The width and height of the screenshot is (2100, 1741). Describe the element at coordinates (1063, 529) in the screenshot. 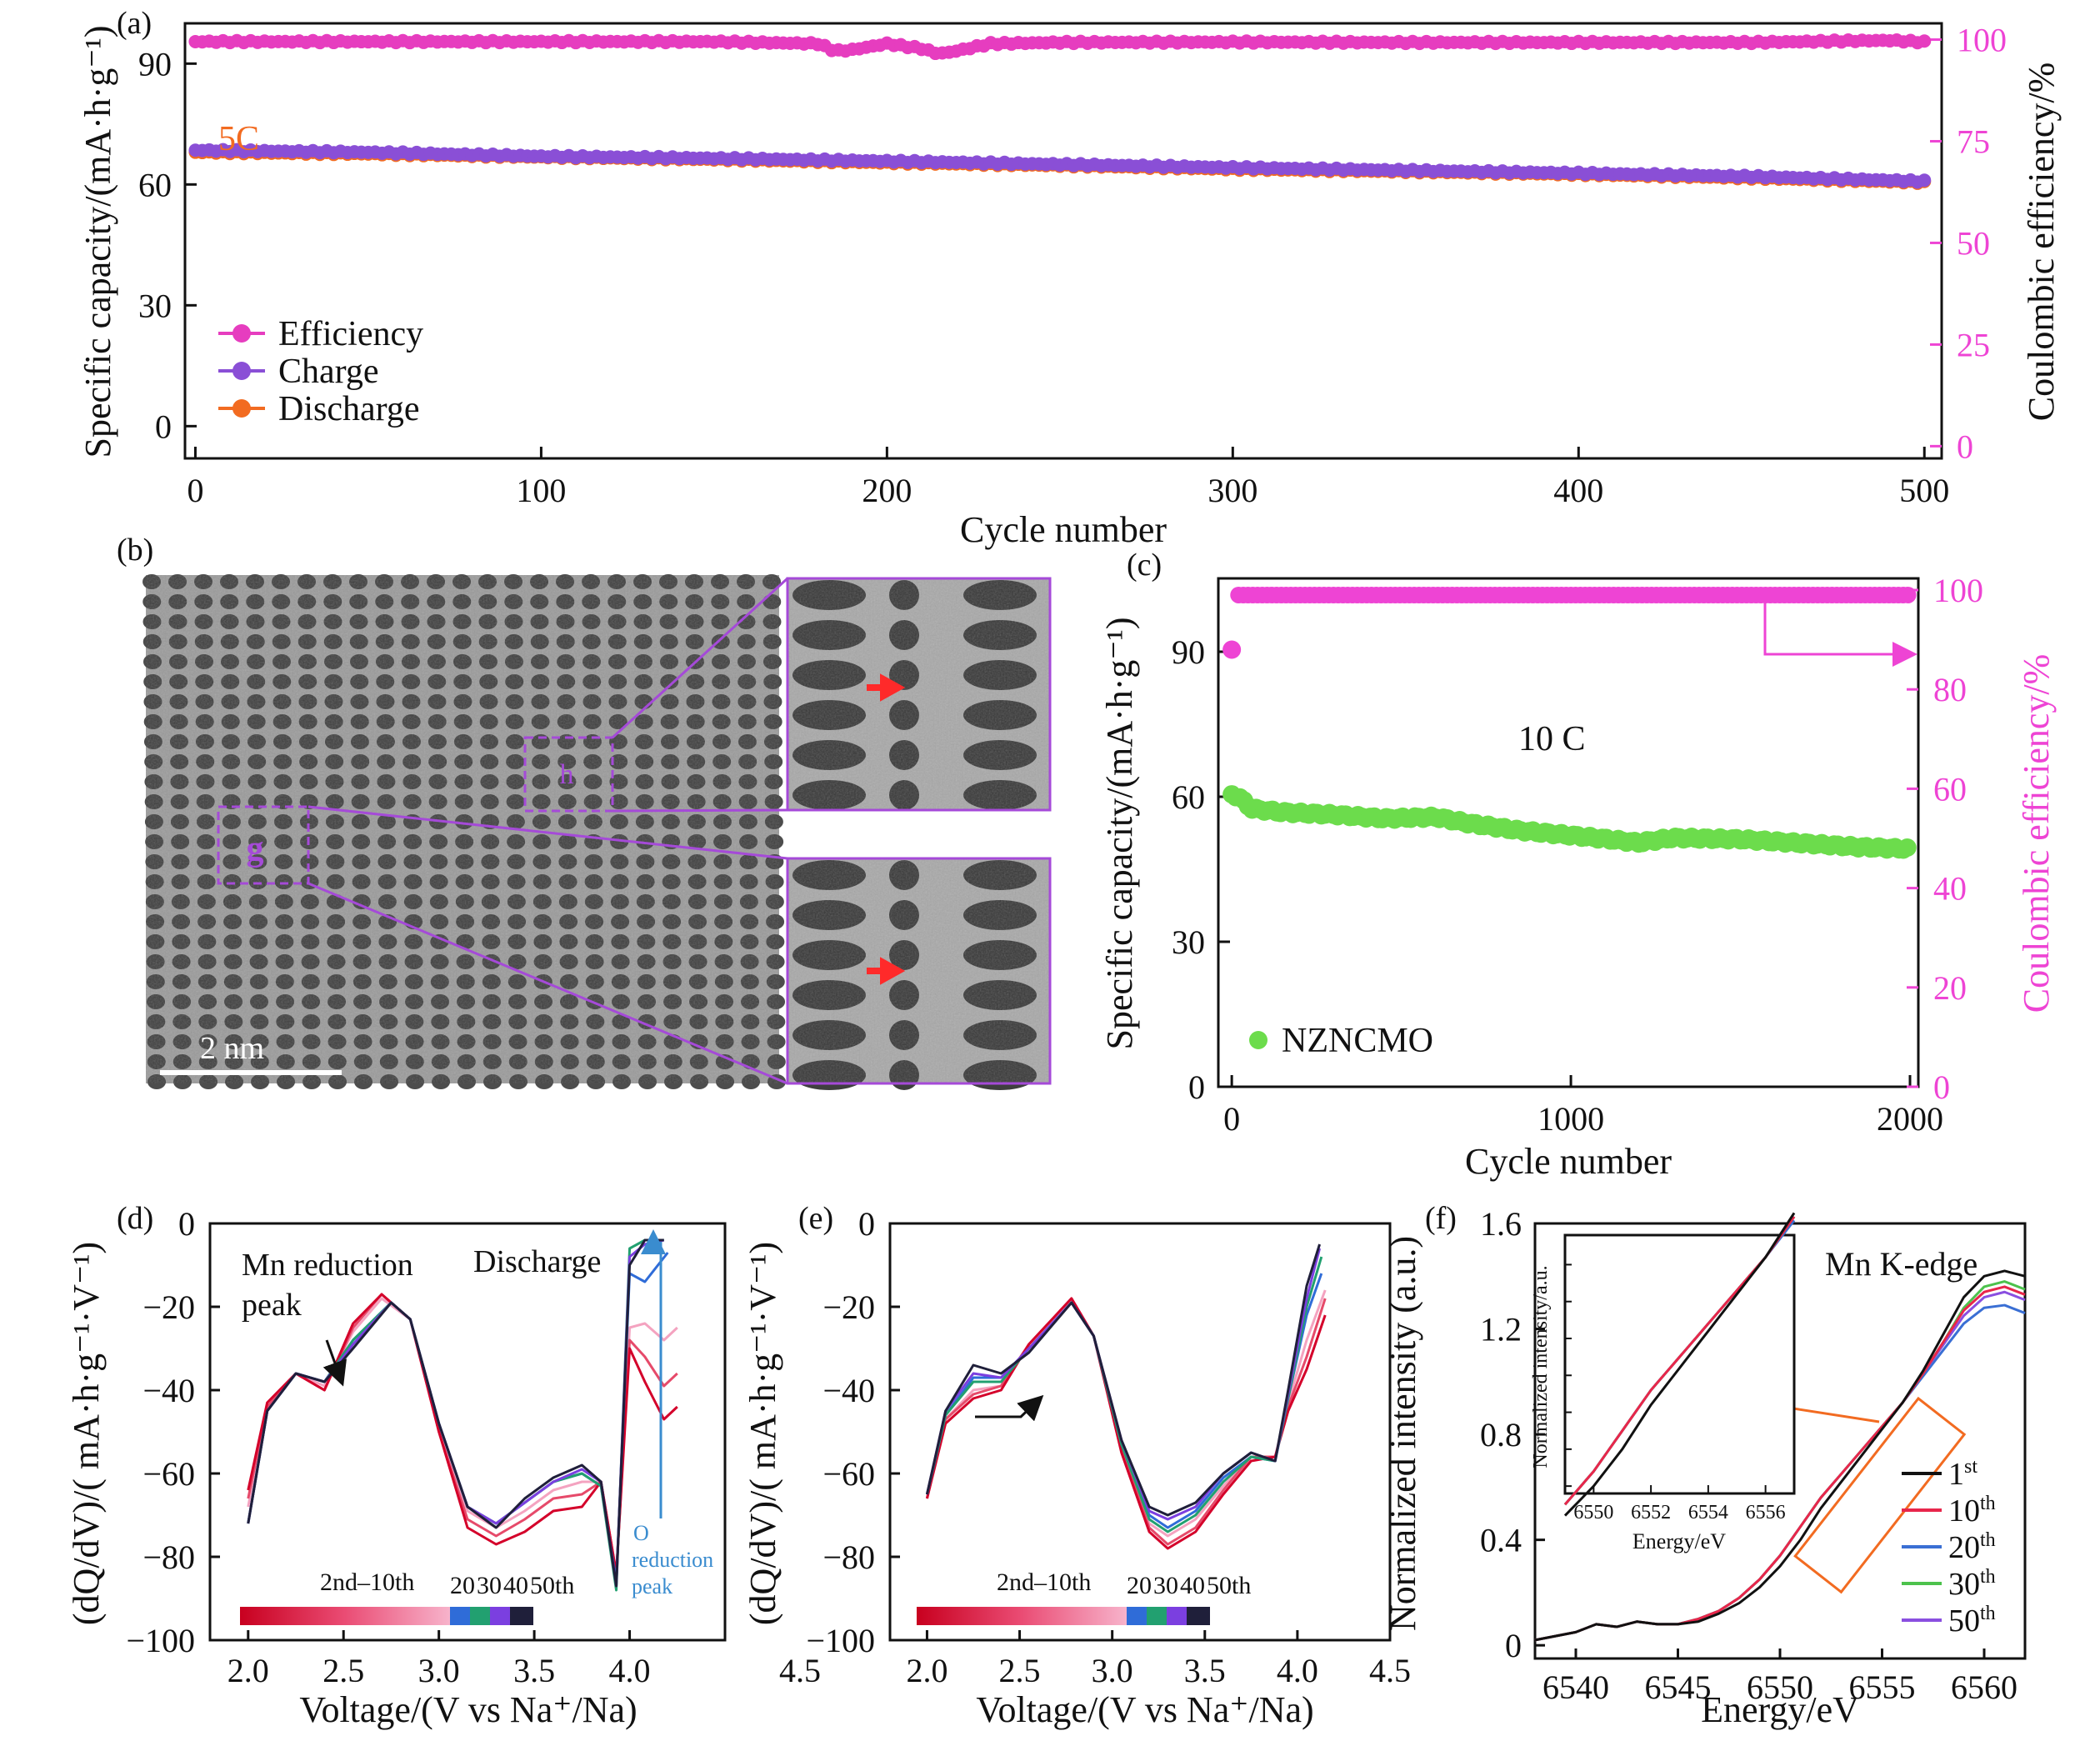

I see `panel-a-xlabel: Cycle number` at that location.